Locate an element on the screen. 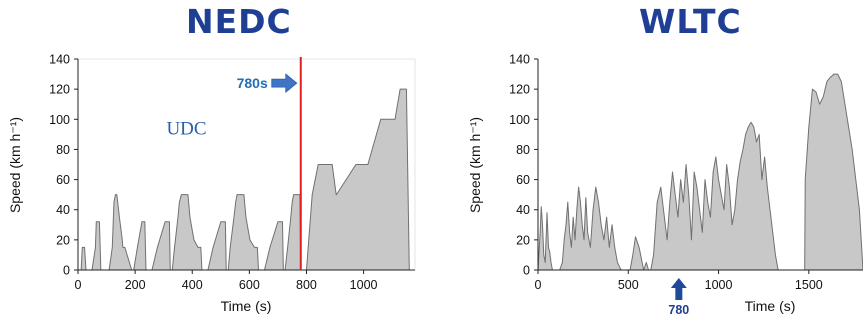  up-arrow-icon is located at coordinates (678, 289).